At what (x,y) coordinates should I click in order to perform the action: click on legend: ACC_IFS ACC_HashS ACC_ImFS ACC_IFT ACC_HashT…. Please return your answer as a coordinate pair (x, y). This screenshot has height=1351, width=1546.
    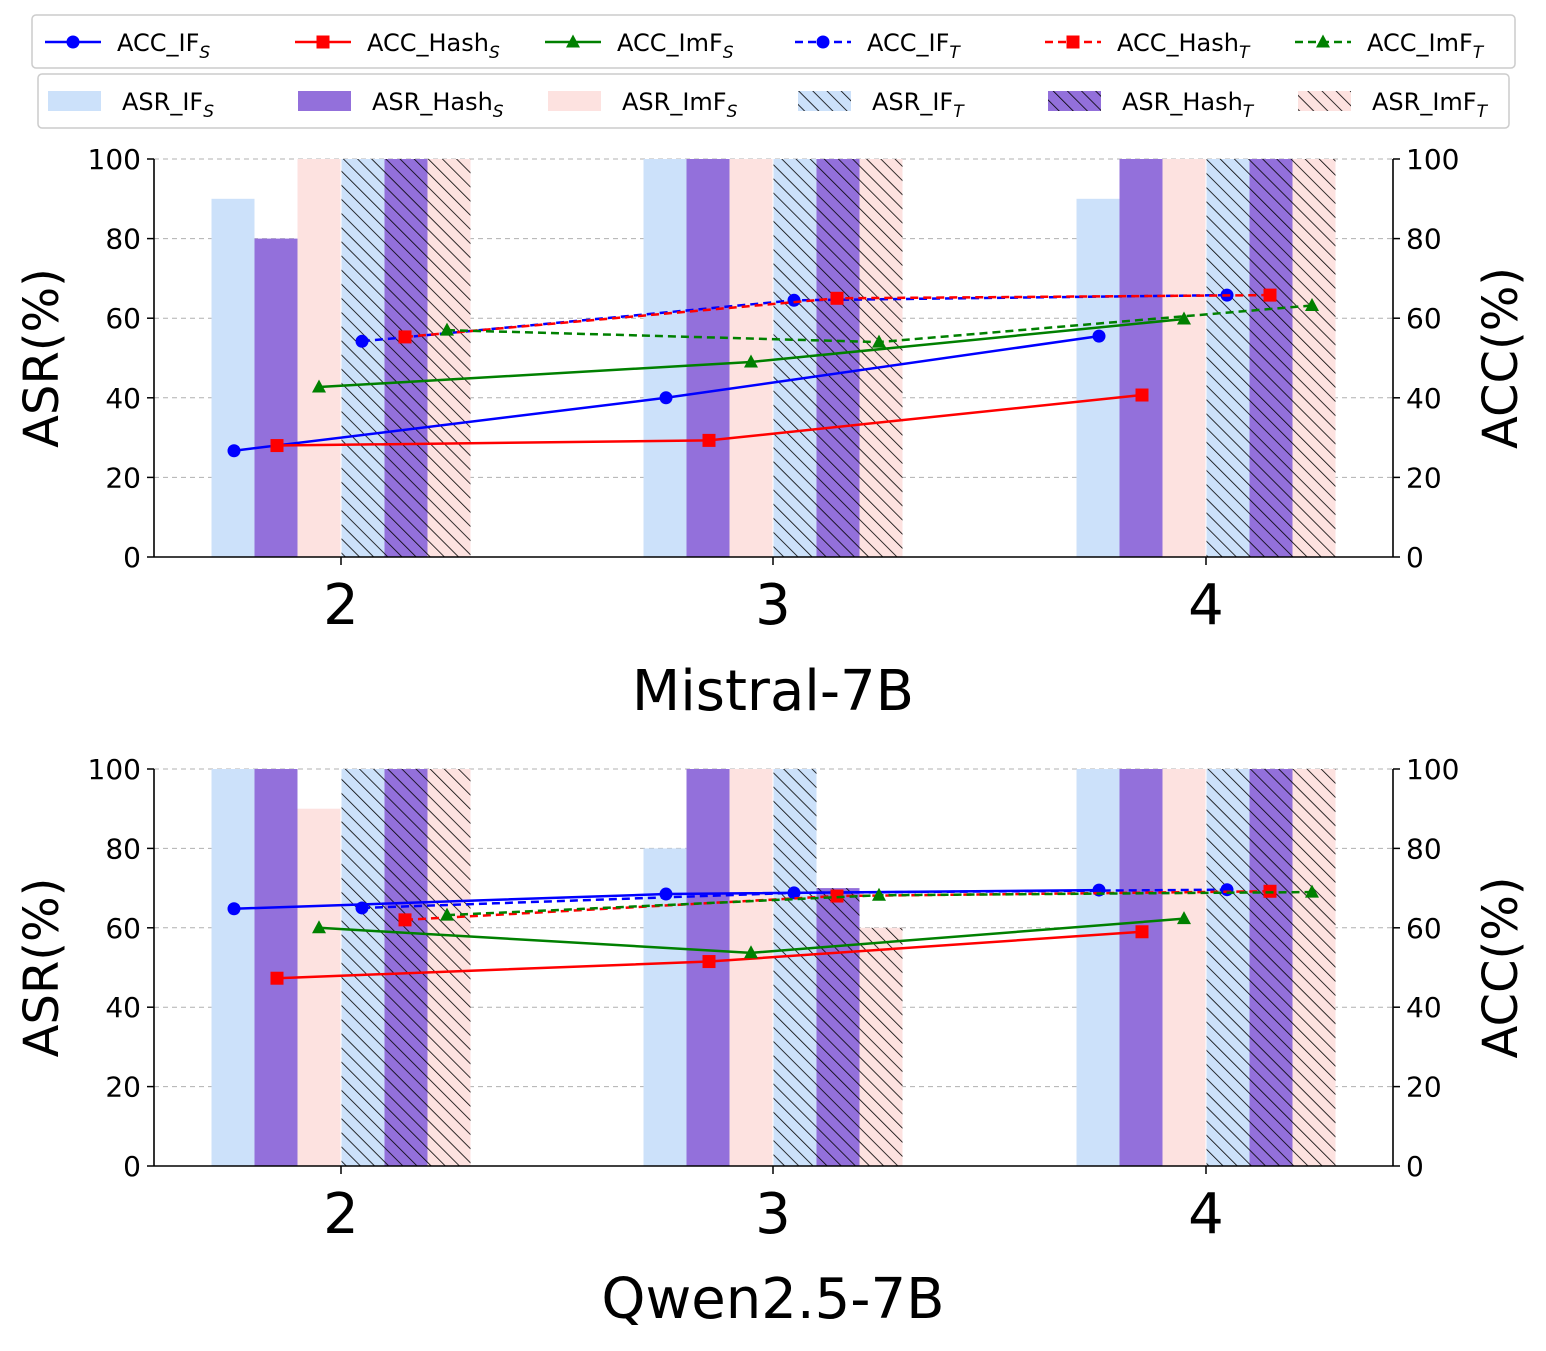
    Looking at the image, I should click on (773, 71).